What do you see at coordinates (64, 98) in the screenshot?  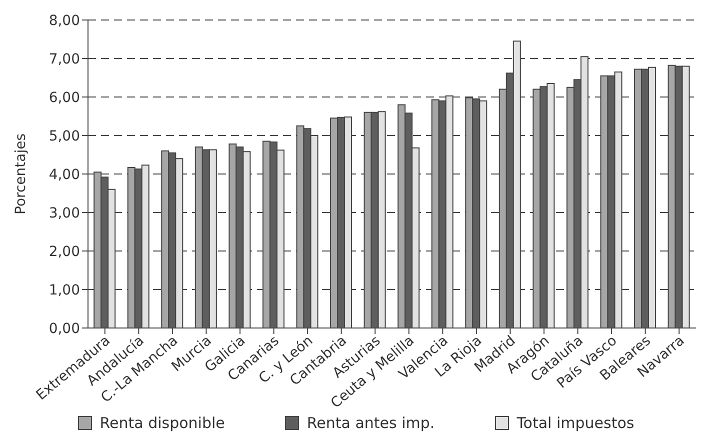 I see `y-tick-label: 6,00` at bounding box center [64, 98].